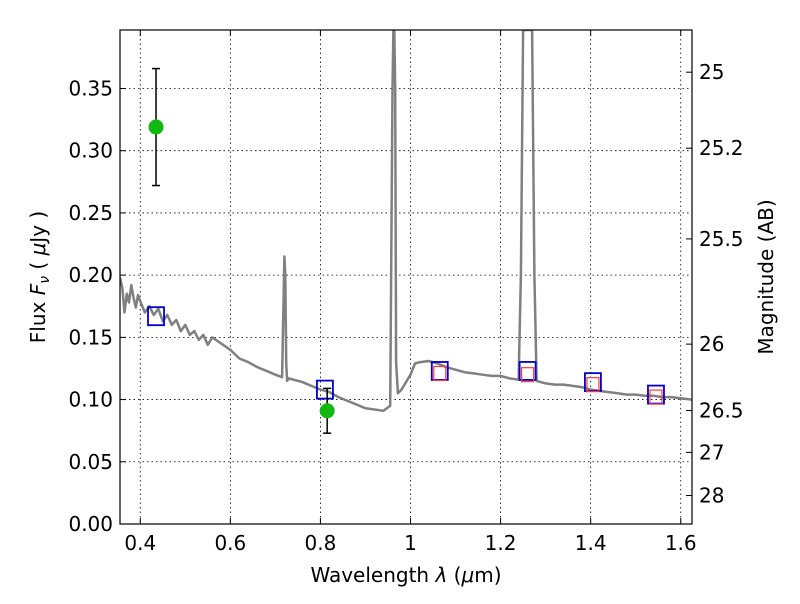 The image size is (800, 604). Describe the element at coordinates (90, 337) in the screenshot. I see `y-tick-label: 0.15` at that location.